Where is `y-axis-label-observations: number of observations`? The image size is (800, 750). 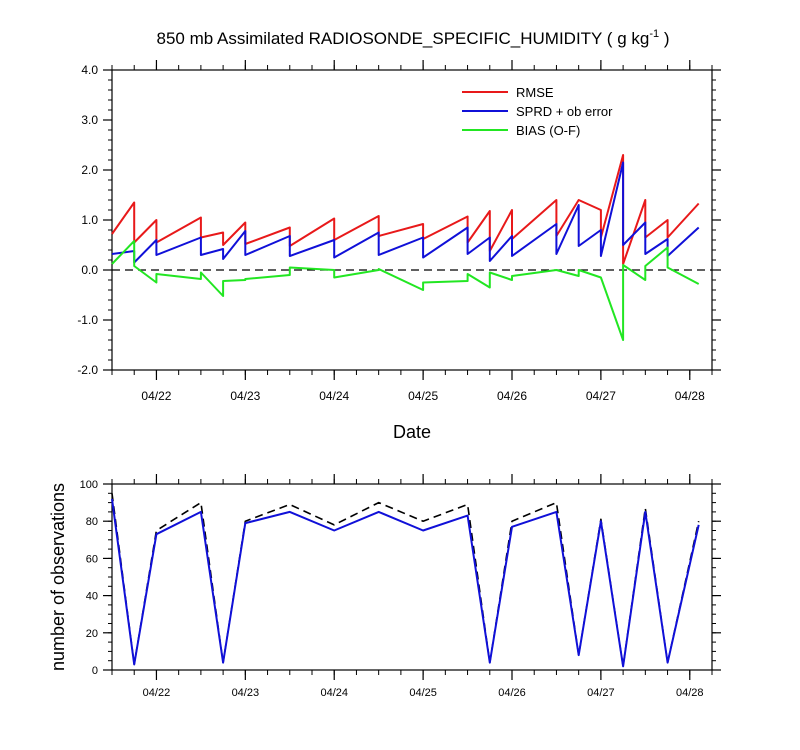
y-axis-label-observations: number of observations is located at coordinates (58, 577).